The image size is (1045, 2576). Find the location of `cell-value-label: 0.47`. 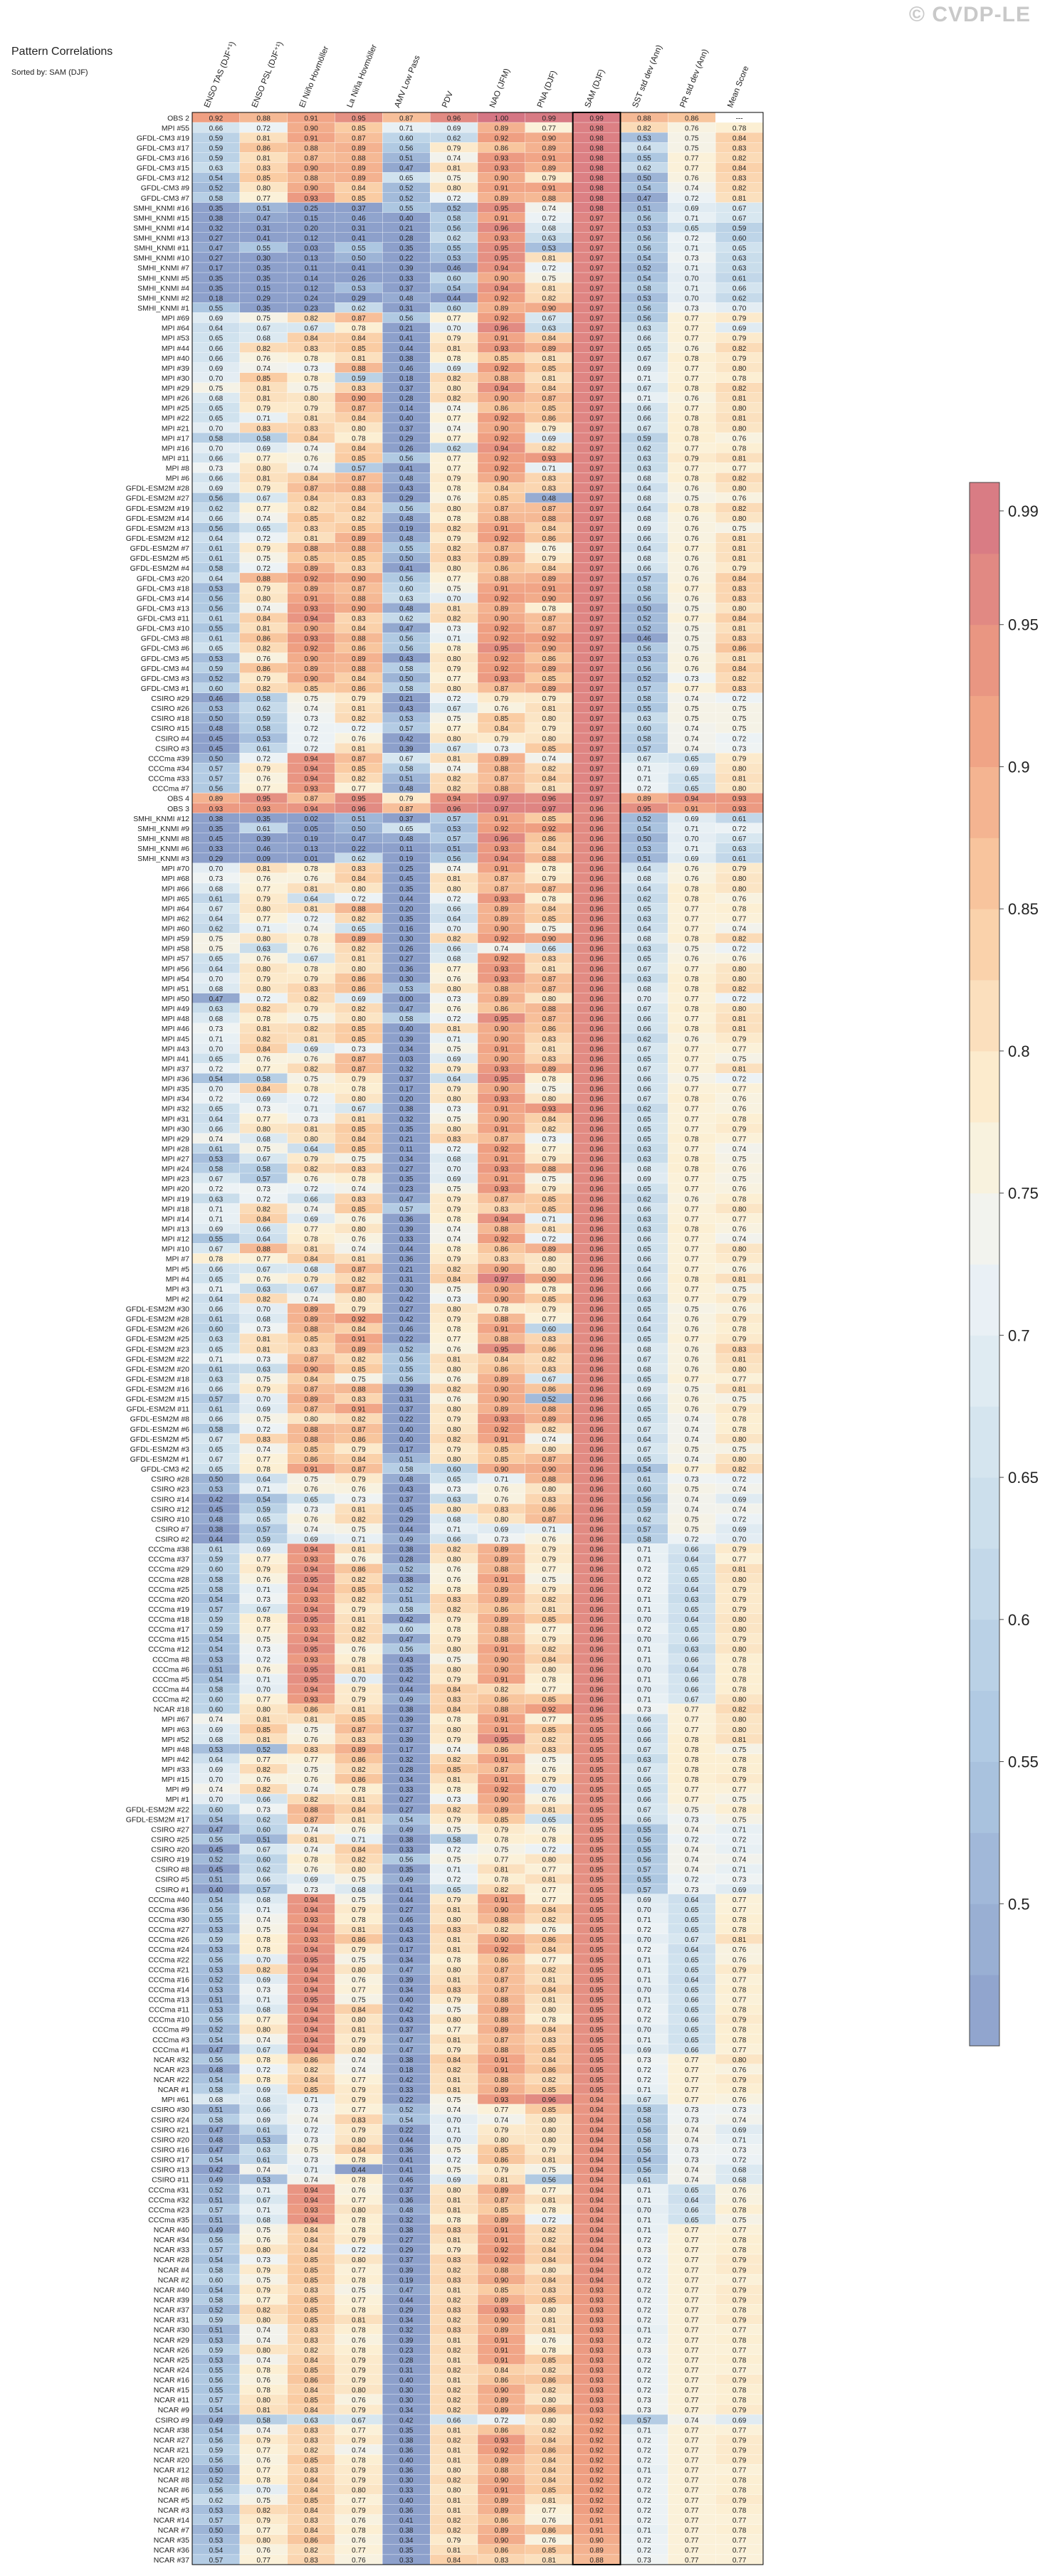

cell-value-label: 0.47 is located at coordinates (406, 1199).